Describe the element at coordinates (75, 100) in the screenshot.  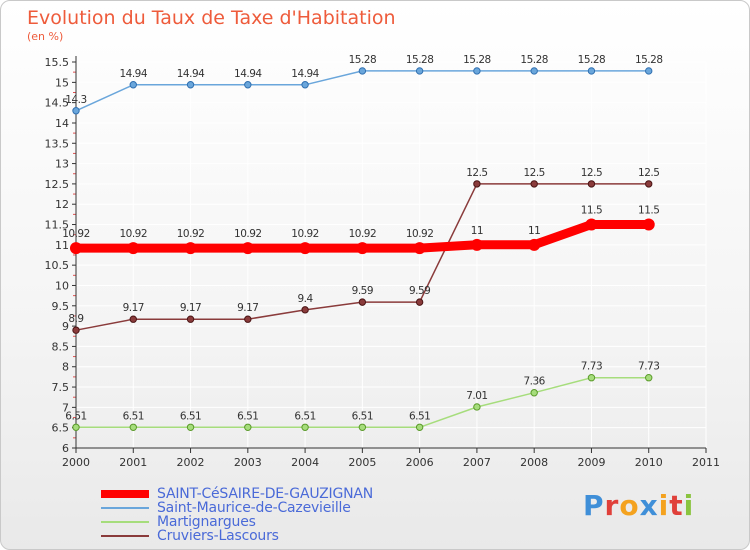
I see `data-label: 14.3` at that location.